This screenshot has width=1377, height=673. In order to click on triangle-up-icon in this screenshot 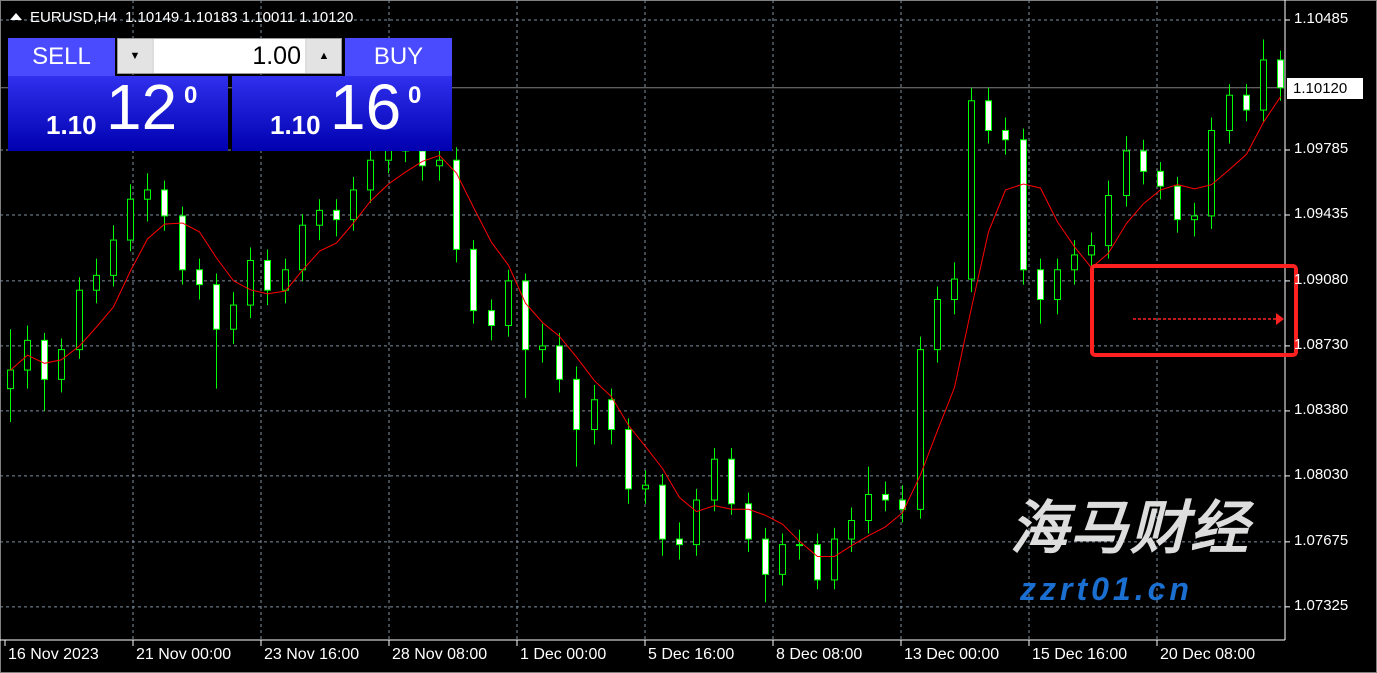, I will do `click(16, 16)`.